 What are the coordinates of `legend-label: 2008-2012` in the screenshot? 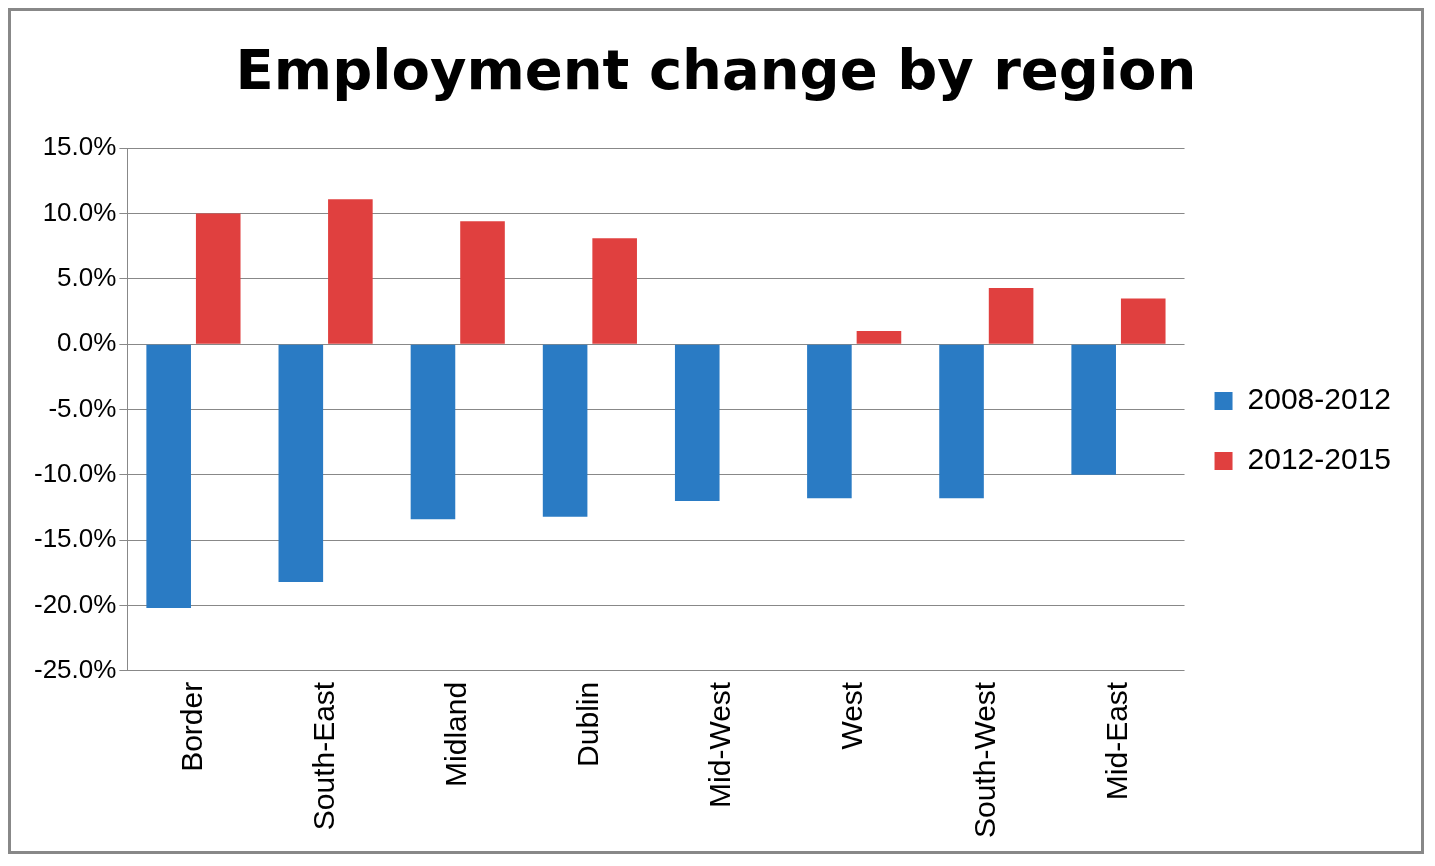 It's located at (1319, 399).